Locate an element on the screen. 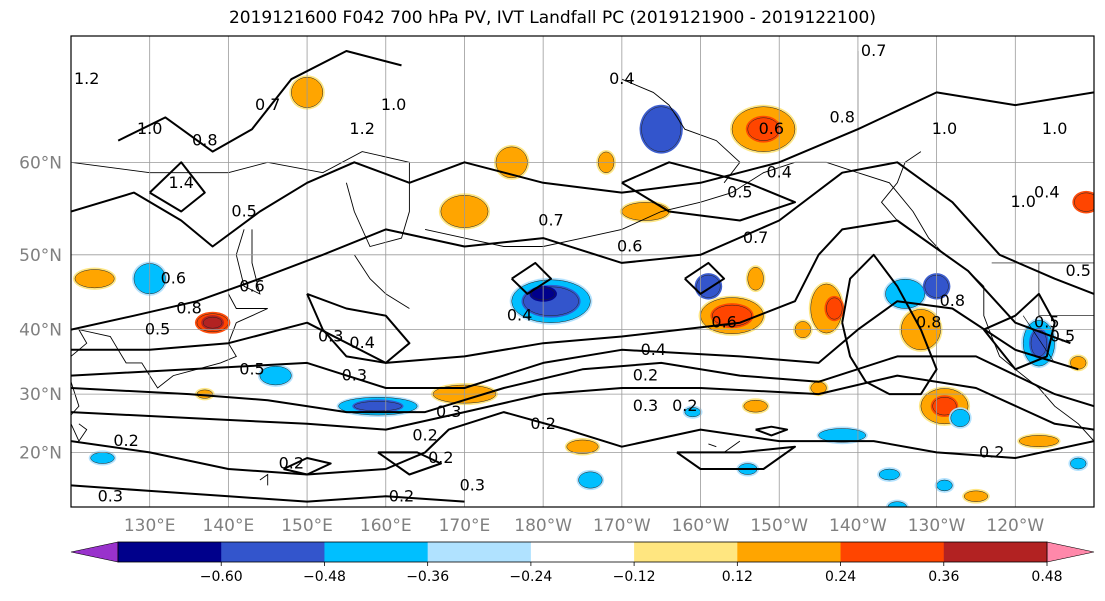  colorbar-tick-label: −0.36 is located at coordinates (427, 577).